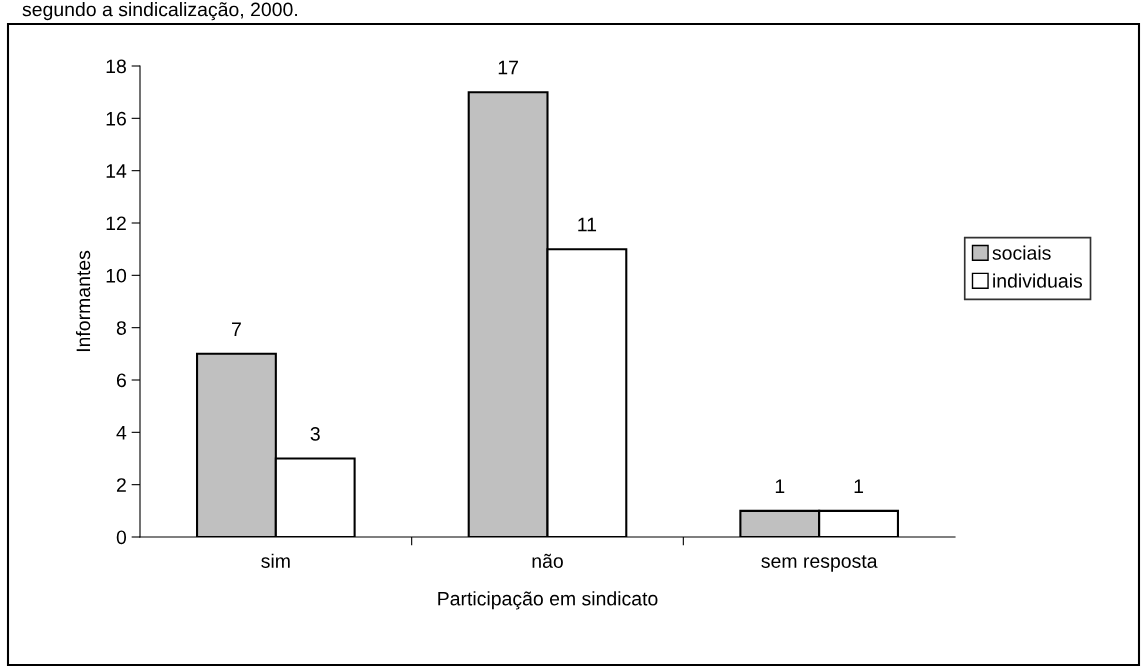 The height and width of the screenshot is (666, 1143). Describe the element at coordinates (121, 537) in the screenshot. I see `y-tick-label: 0` at that location.